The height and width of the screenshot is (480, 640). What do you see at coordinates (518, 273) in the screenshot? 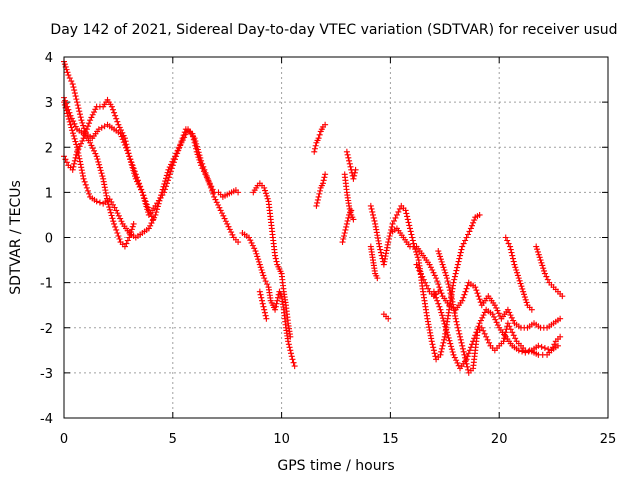
I see `series-track-s` at bounding box center [518, 273].